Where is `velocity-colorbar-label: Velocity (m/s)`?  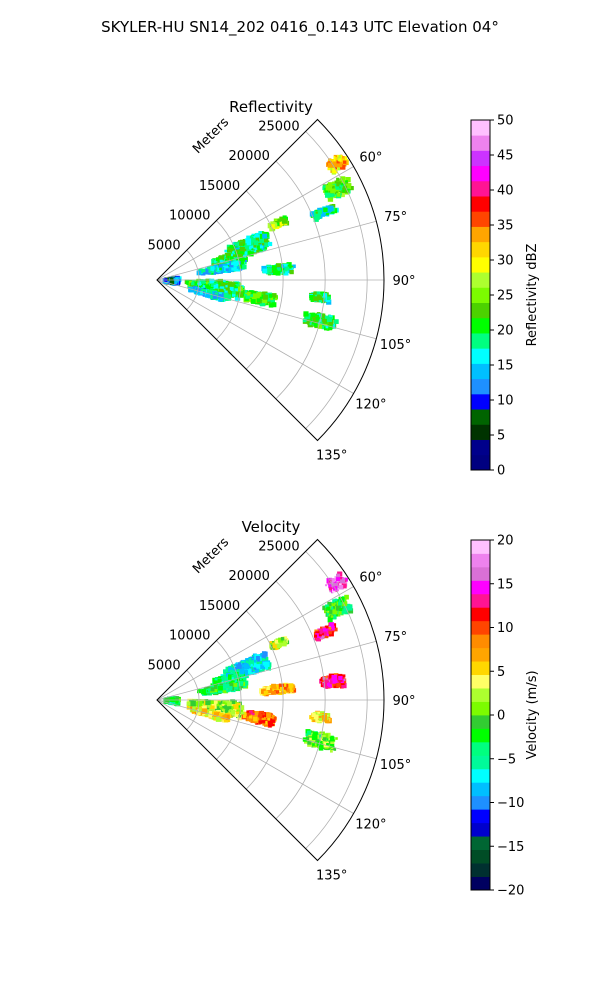
velocity-colorbar-label: Velocity (m/s) is located at coordinates (532, 714).